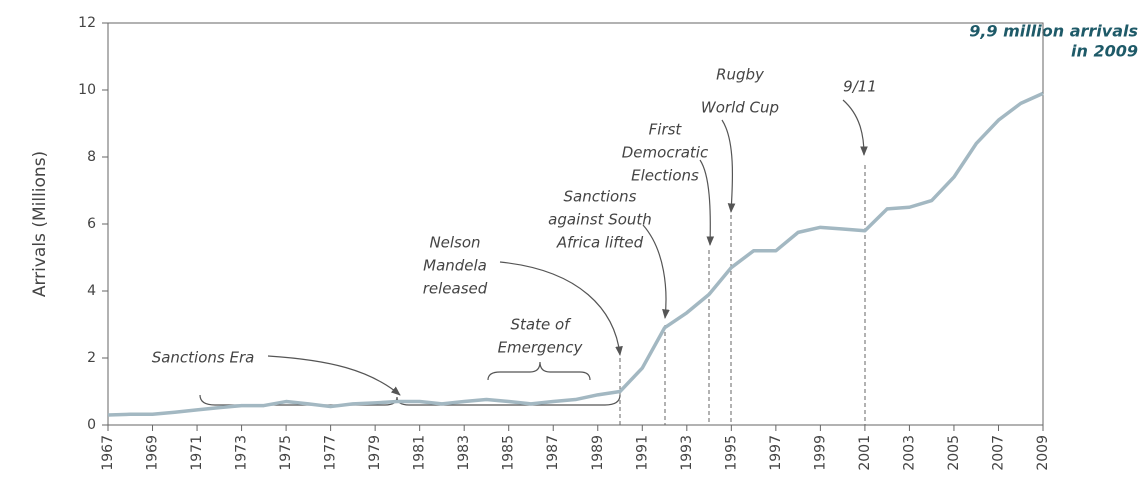 The width and height of the screenshot is (1144, 477). Describe the element at coordinates (108, 453) in the screenshot. I see `x-tick-label: 1967` at that location.